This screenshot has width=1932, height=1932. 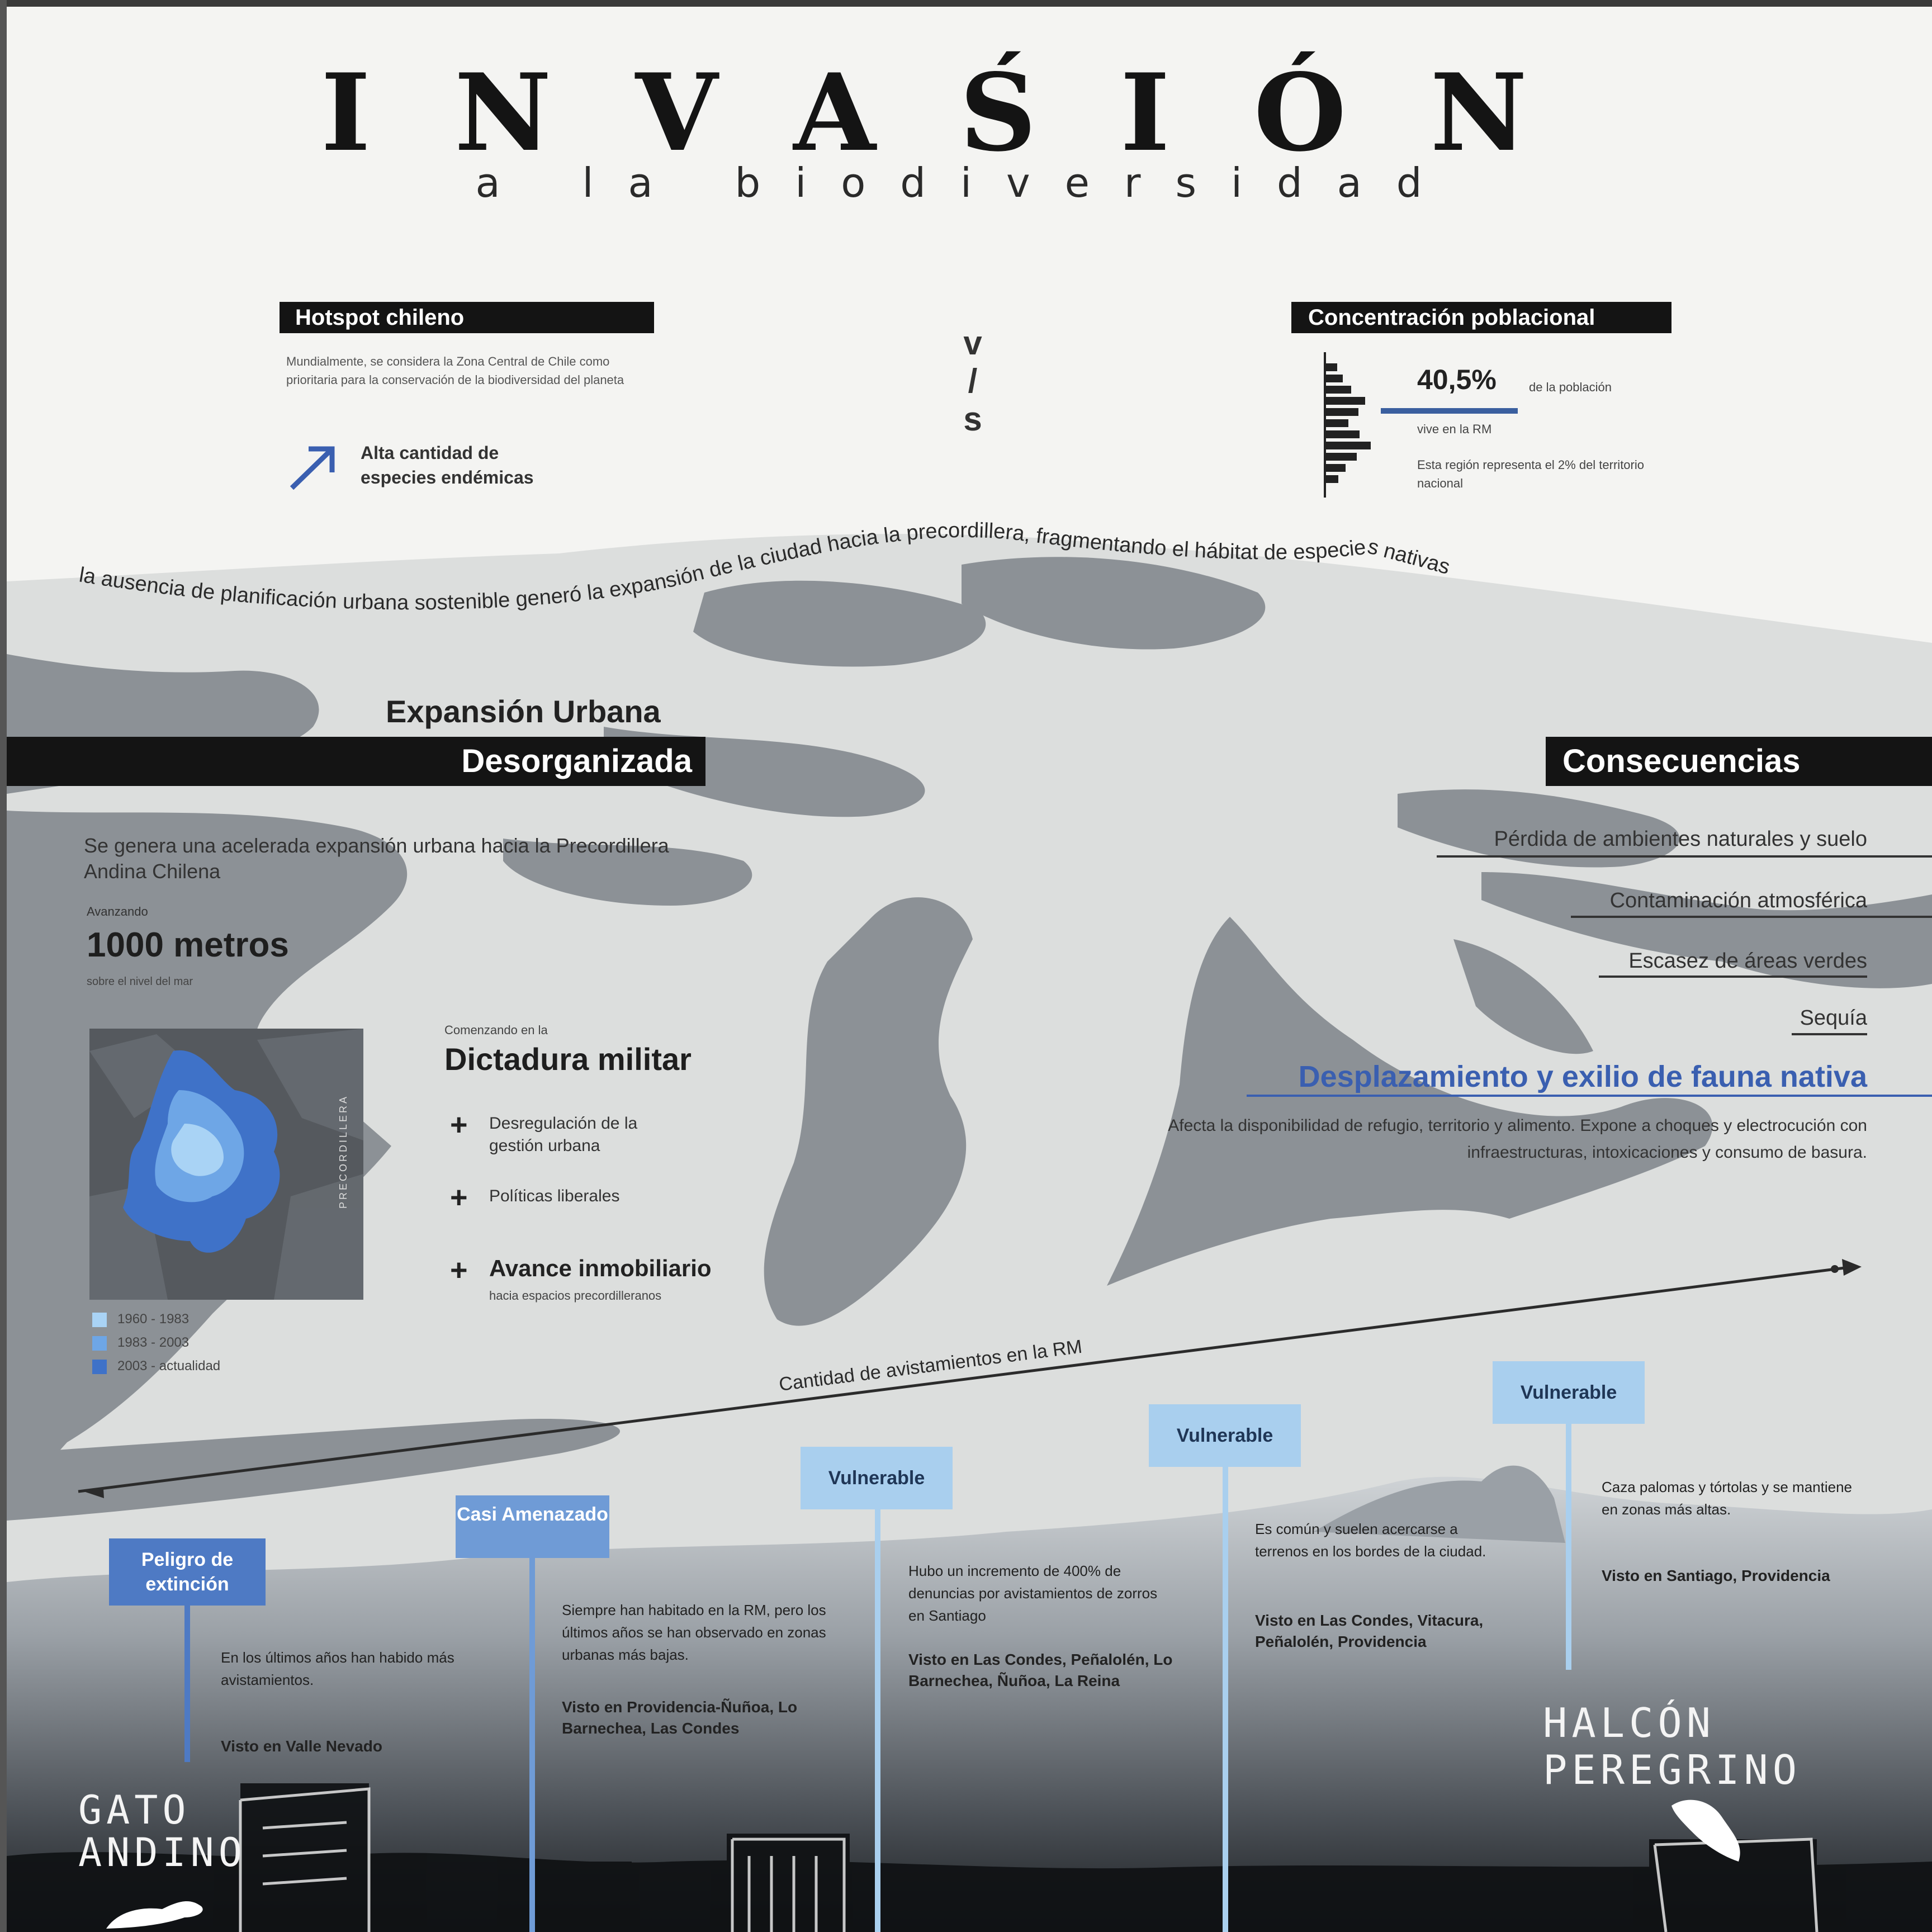 I want to click on andean-cat-icon, so click(x=154, y=1915).